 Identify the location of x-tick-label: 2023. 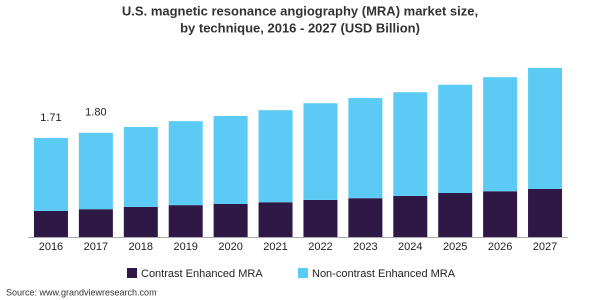
(365, 247).